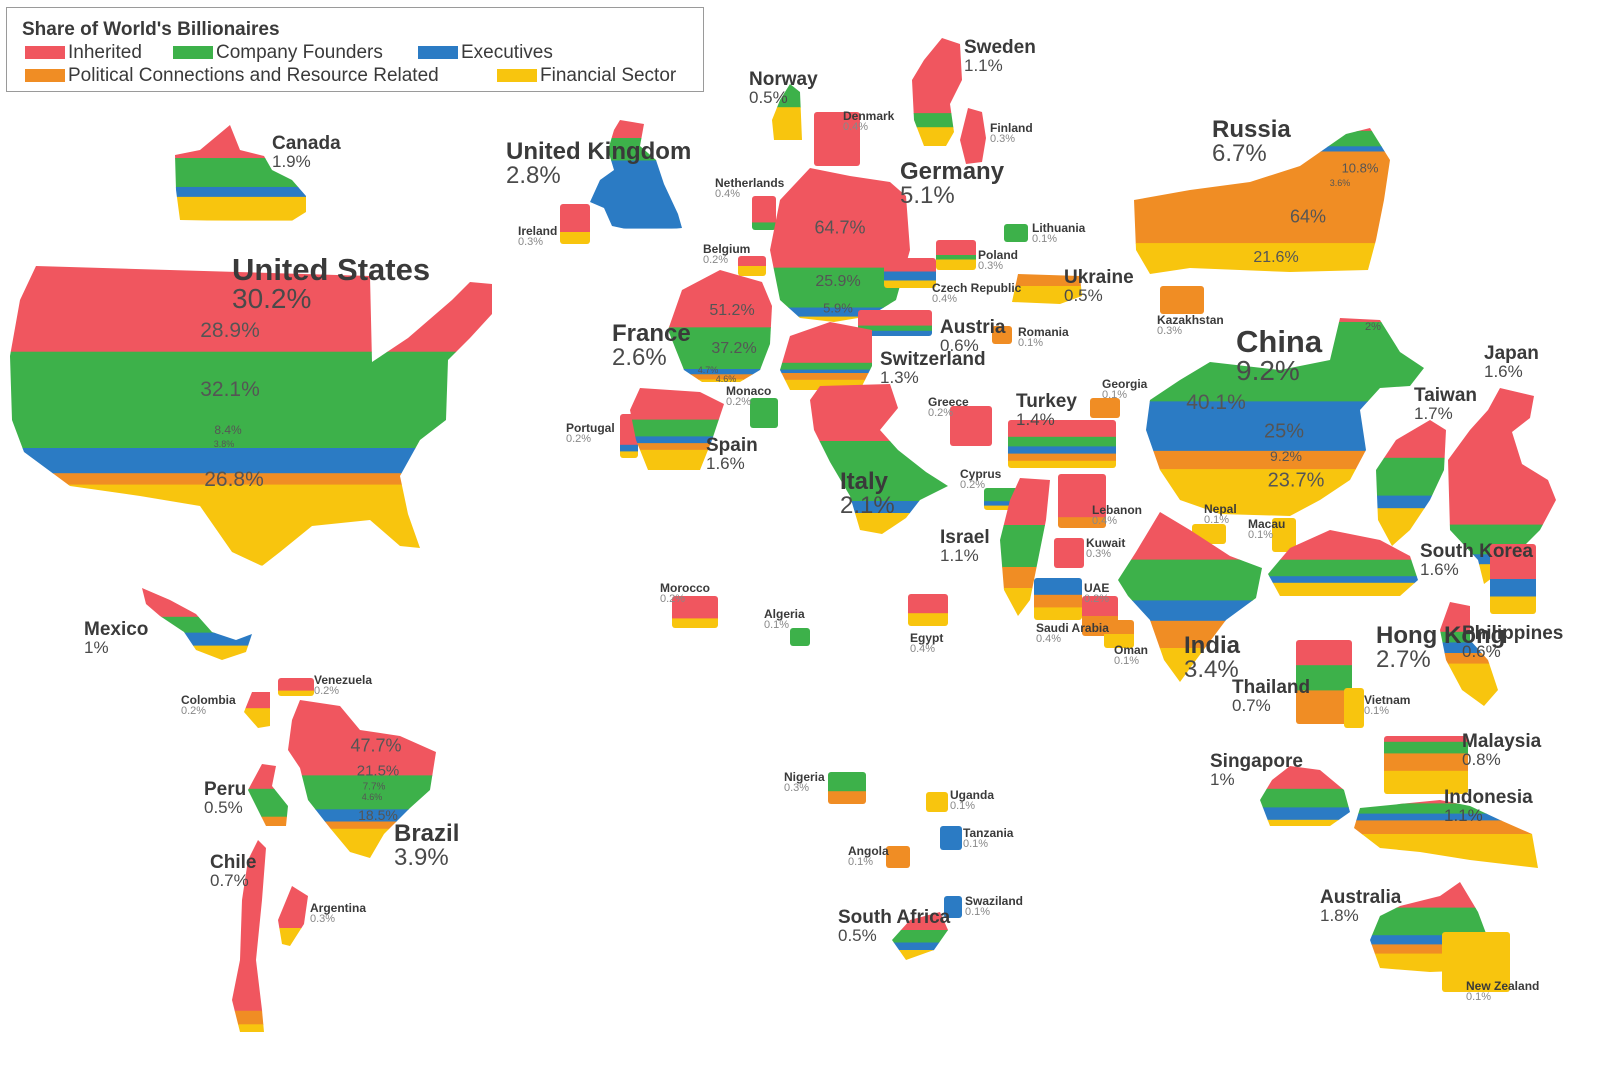 This screenshot has height=1079, width=1599. What do you see at coordinates (977, 288) in the screenshot?
I see `country-name-czech-republic: Czech Republic` at bounding box center [977, 288].